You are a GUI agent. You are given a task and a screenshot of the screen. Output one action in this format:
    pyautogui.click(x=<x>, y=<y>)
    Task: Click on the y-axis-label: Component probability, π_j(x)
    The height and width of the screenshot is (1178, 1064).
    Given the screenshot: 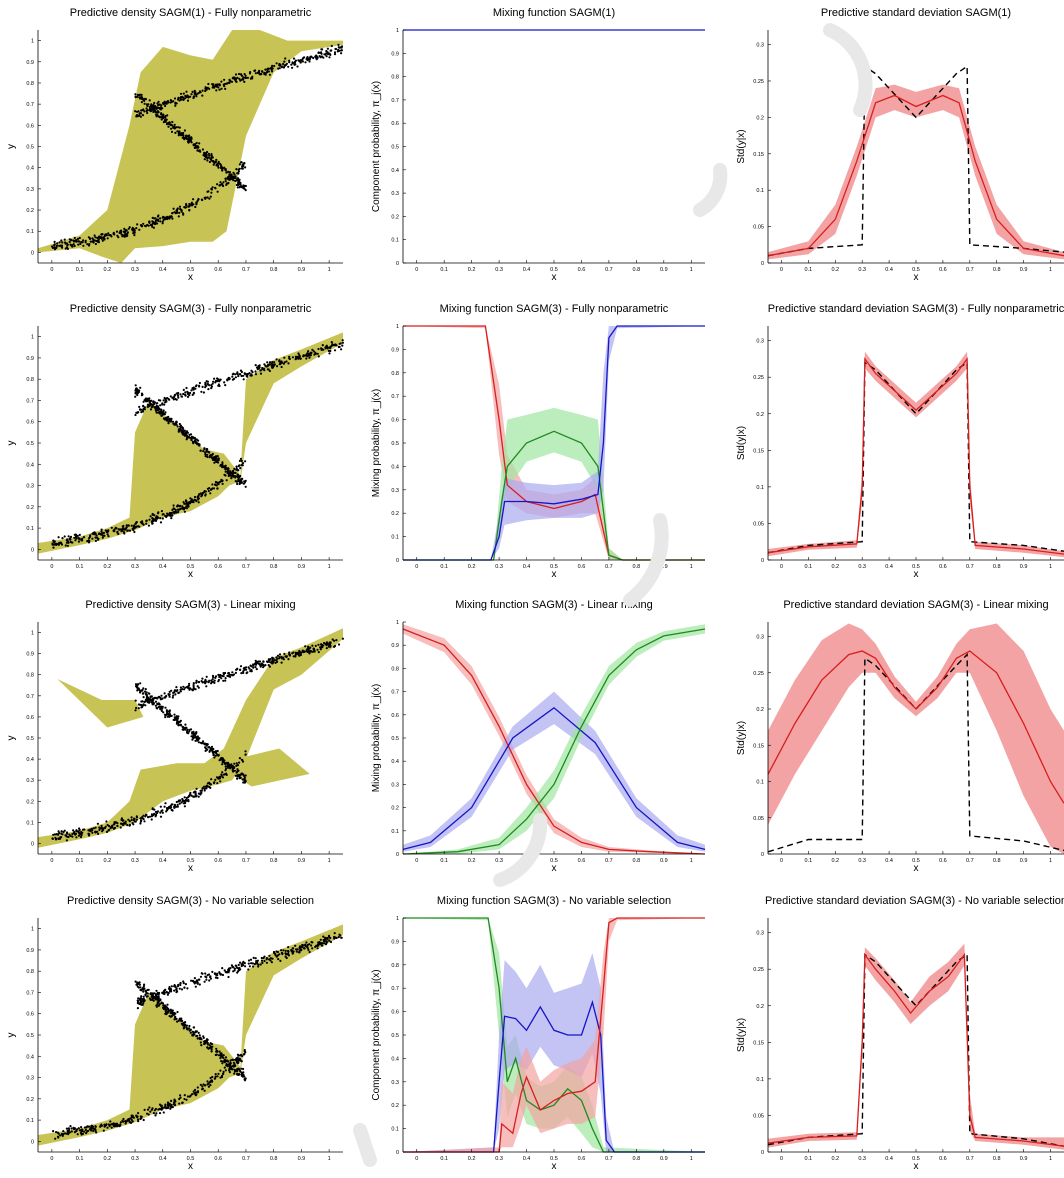 What is the action you would take?
    pyautogui.click(x=376, y=1034)
    